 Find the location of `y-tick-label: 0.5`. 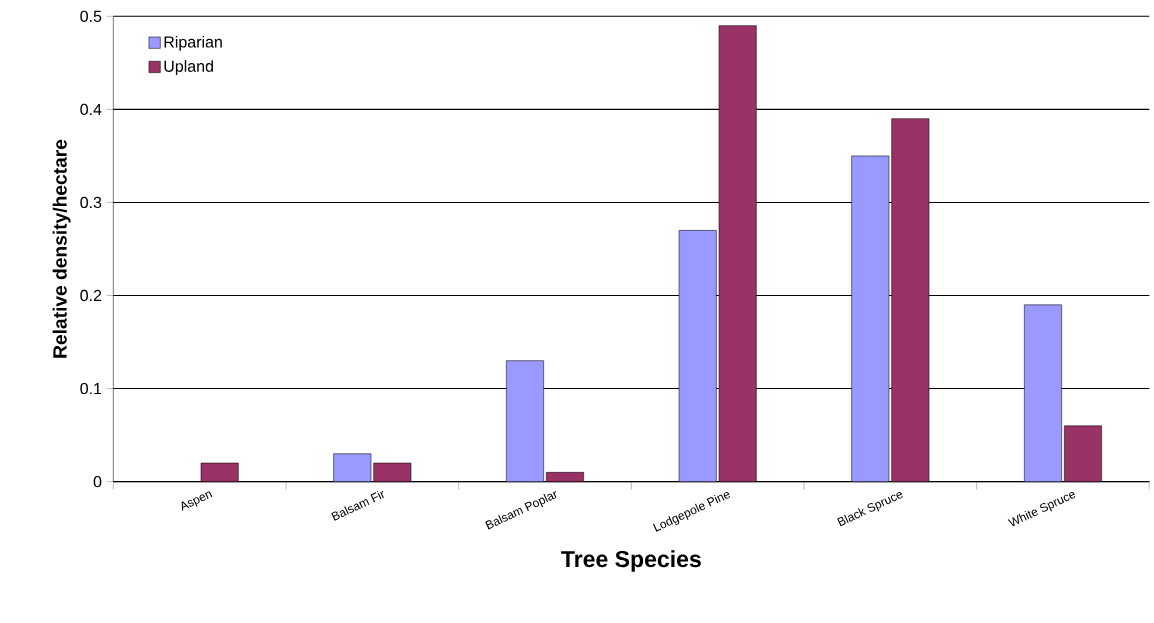

y-tick-label: 0.5 is located at coordinates (91, 16).